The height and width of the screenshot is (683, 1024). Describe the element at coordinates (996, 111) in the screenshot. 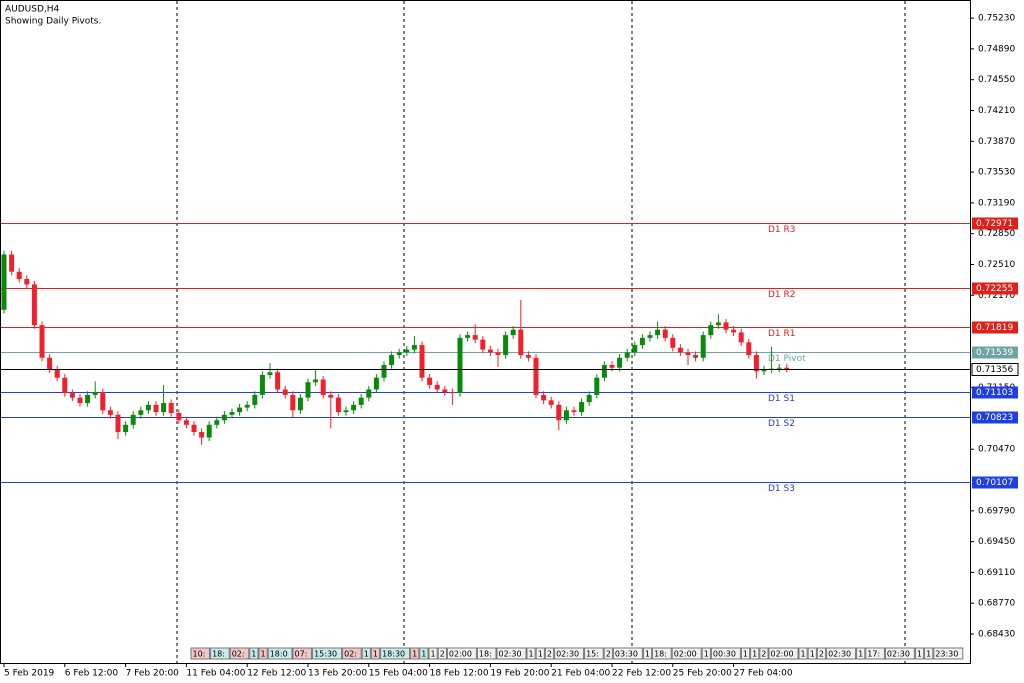

I see `y-tick-label: 0.74210` at that location.